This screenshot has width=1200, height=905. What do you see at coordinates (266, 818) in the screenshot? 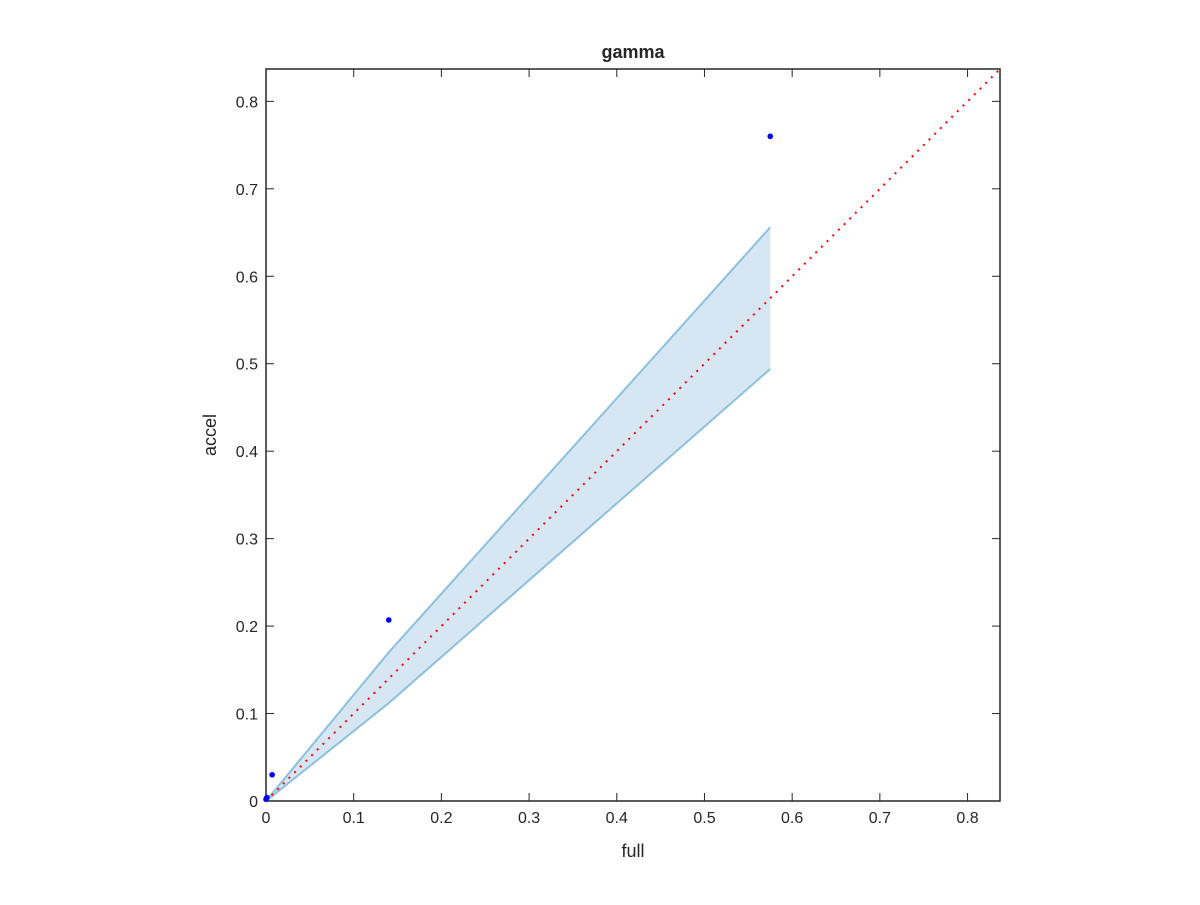
I see `x-tick-label: 0` at bounding box center [266, 818].